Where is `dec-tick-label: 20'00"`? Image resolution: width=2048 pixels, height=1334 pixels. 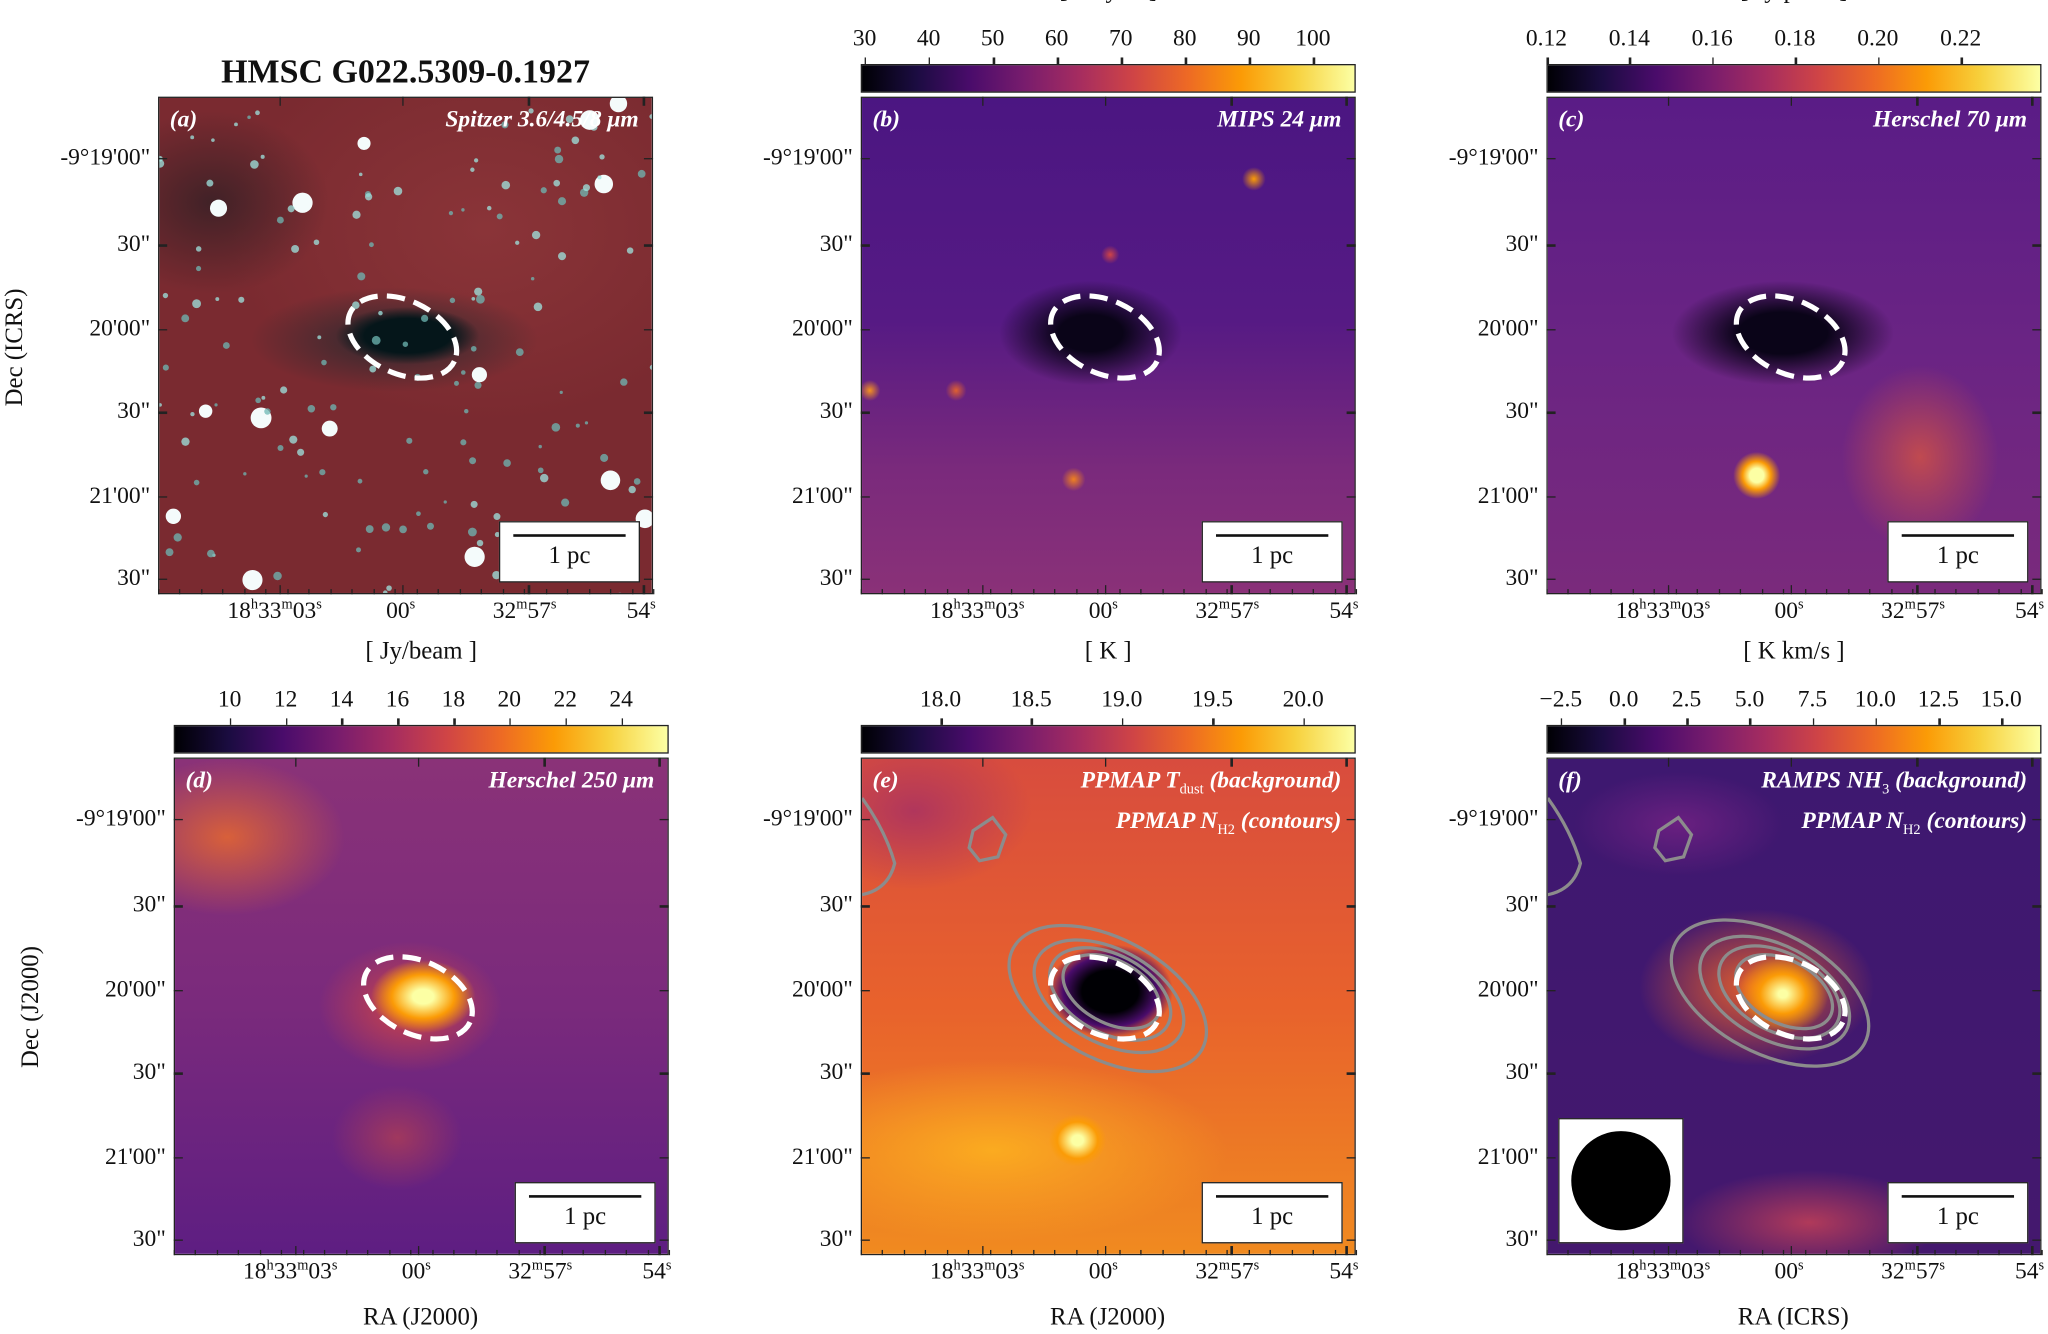 dec-tick-label: 20'00" is located at coordinates (120, 327).